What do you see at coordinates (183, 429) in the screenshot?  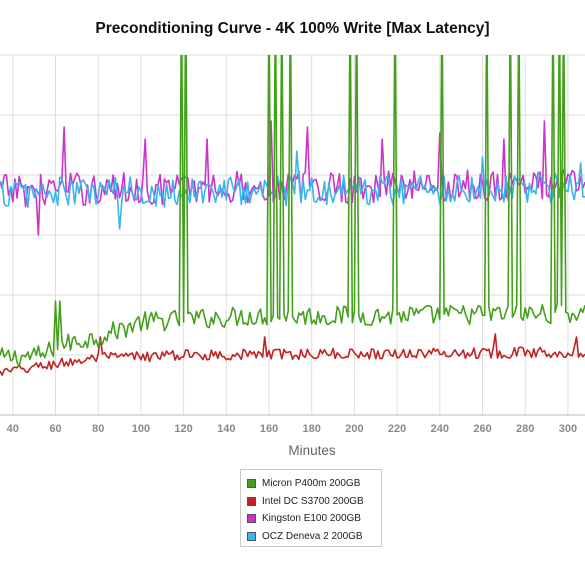 I see `x-tick-label: 120` at bounding box center [183, 429].